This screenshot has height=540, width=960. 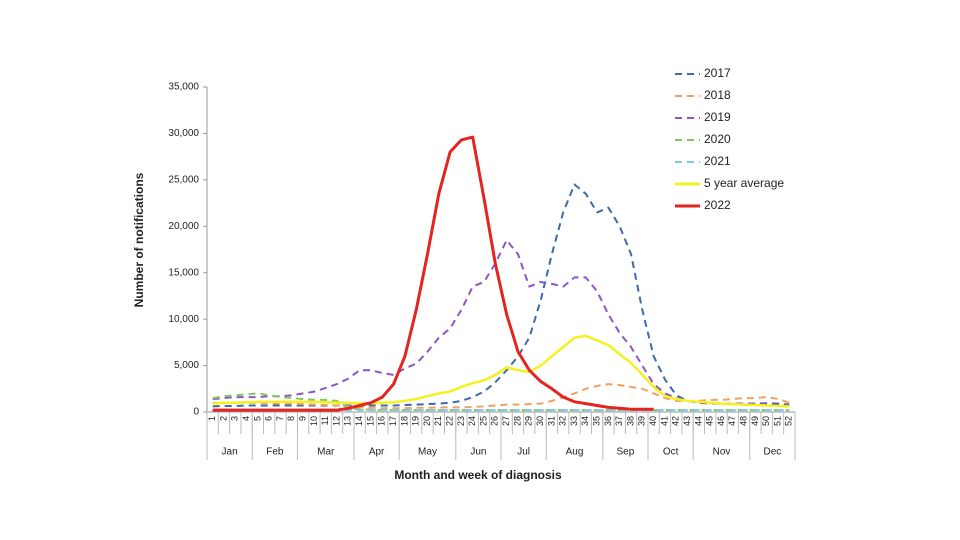 I want to click on x-tick-label: 16, so click(x=382, y=421).